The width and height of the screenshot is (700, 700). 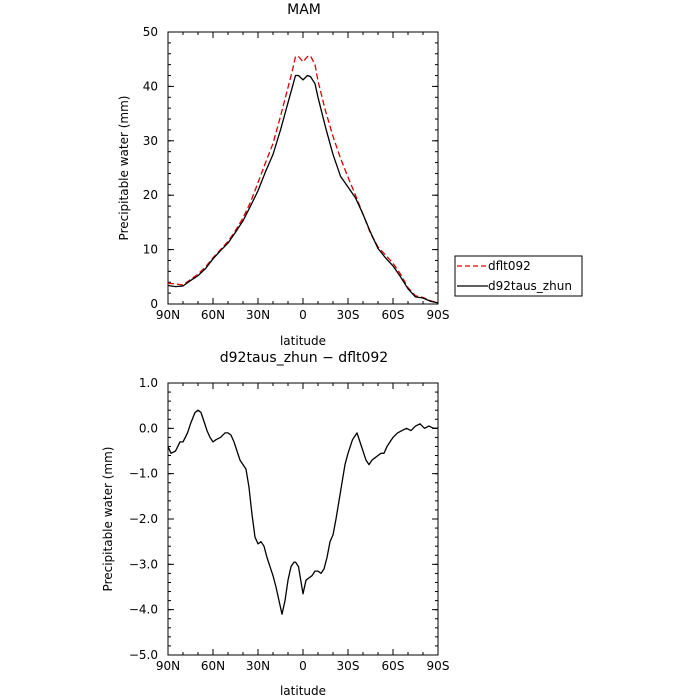 What do you see at coordinates (168, 666) in the screenshot?
I see `bottom-chart-xtick-label: 90N` at bounding box center [168, 666].